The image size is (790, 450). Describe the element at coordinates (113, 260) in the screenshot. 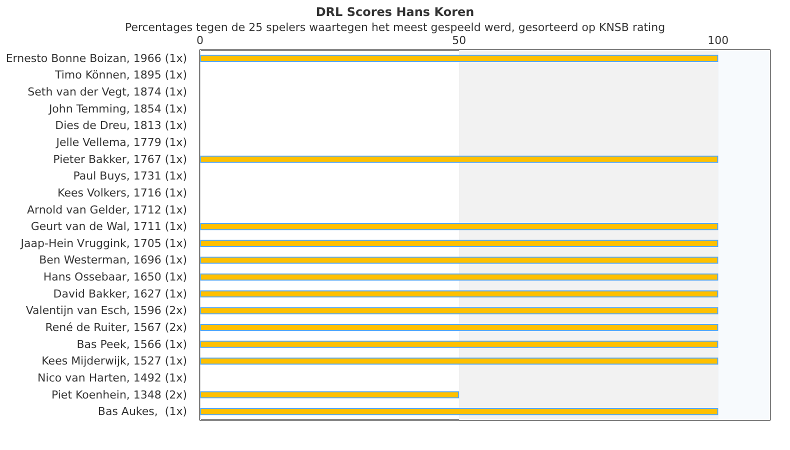

I see `y-tick-label: Ben Westerman, 1696 (1x)` at that location.